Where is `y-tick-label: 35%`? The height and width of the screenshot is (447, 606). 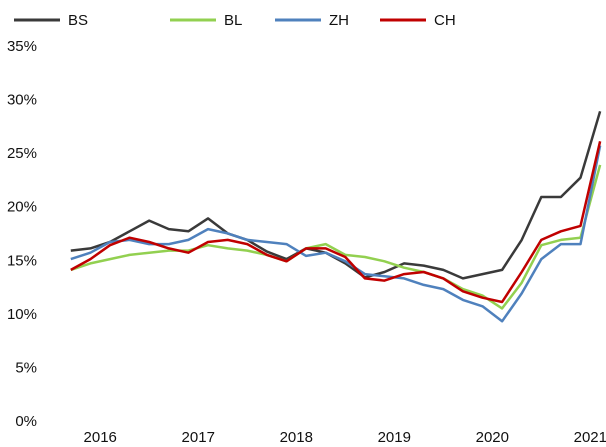
y-tick-label: 35% is located at coordinates (22, 46).